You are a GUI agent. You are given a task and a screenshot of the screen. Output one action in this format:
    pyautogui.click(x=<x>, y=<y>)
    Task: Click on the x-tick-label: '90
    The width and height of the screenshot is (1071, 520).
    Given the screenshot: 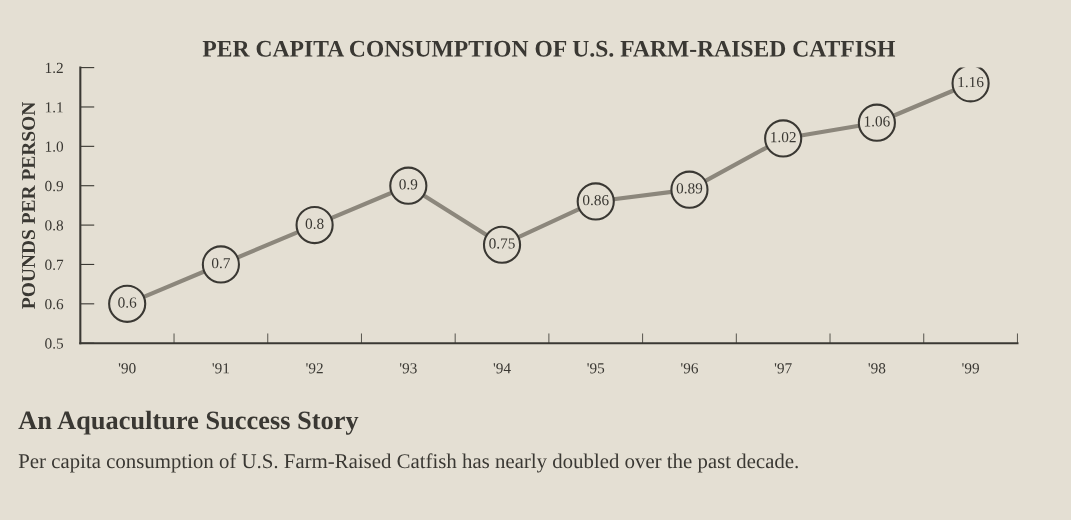 What is the action you would take?
    pyautogui.click(x=127, y=368)
    